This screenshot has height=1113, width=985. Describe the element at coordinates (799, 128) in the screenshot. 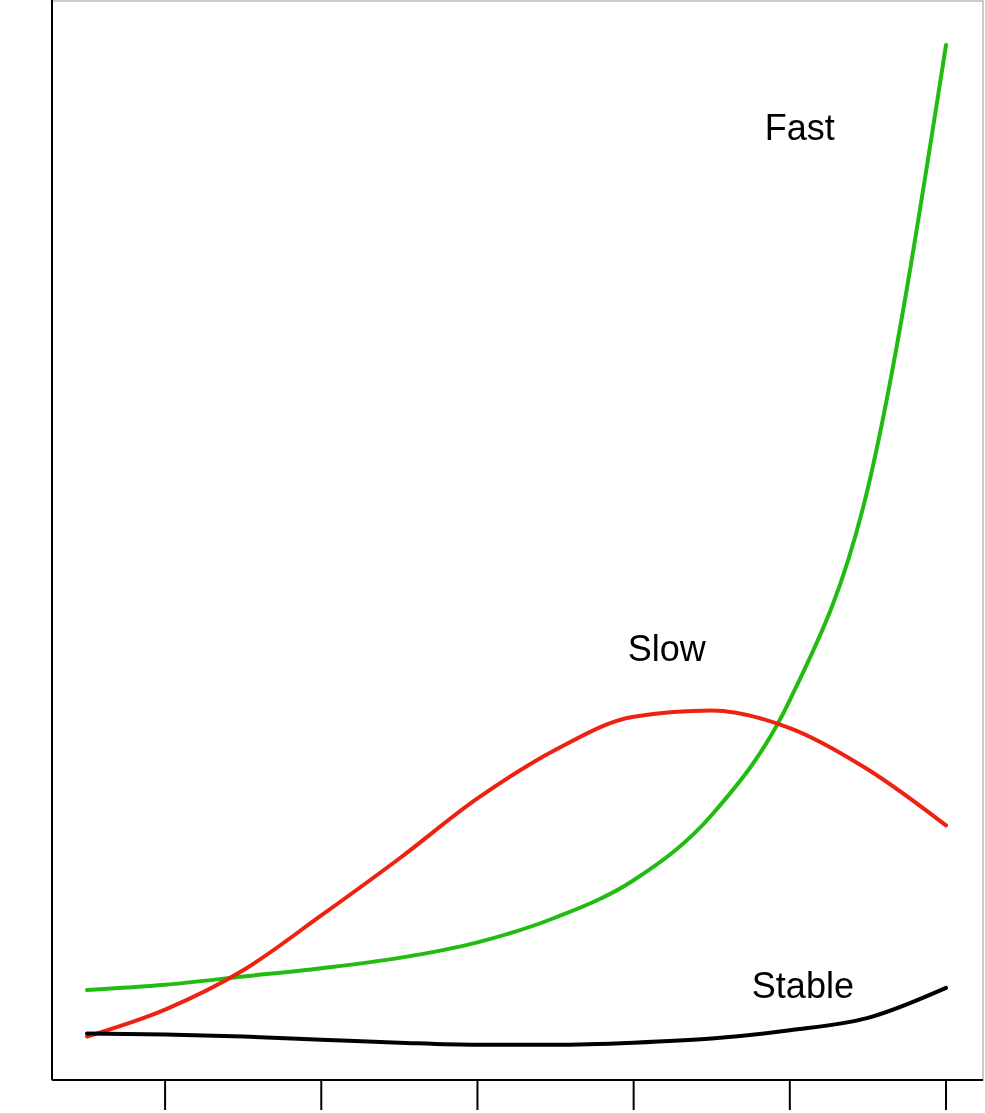

I see `text: Fast` at that location.